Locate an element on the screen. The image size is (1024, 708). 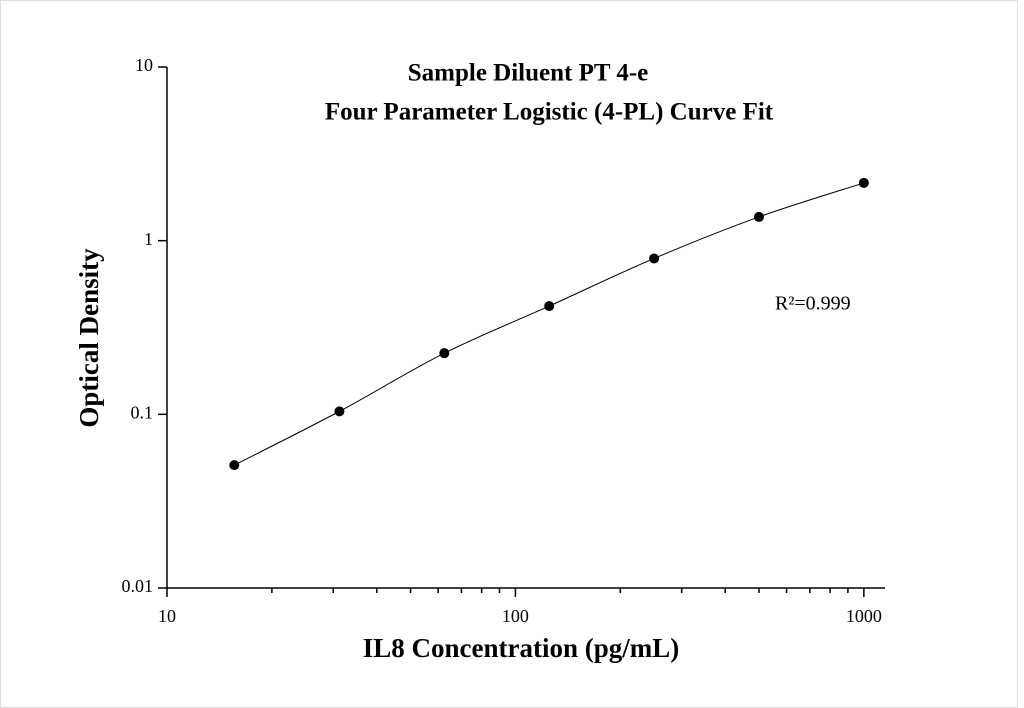
chart-title: Four Parameter Logistic (4-PL) Curve Fit is located at coordinates (549, 112).